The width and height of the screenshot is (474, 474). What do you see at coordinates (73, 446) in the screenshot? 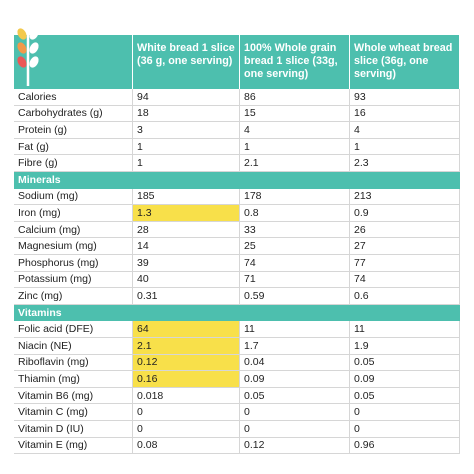
I see `row-label: Vitamin E (mg)` at bounding box center [73, 446].